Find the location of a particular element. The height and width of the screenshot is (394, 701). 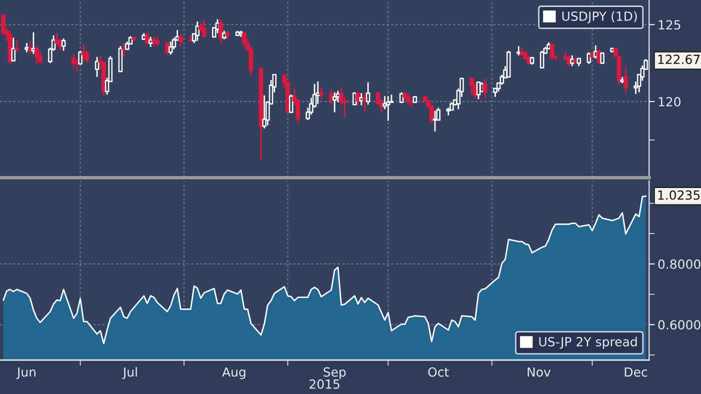

x-tick-label: Jun is located at coordinates (26, 373).